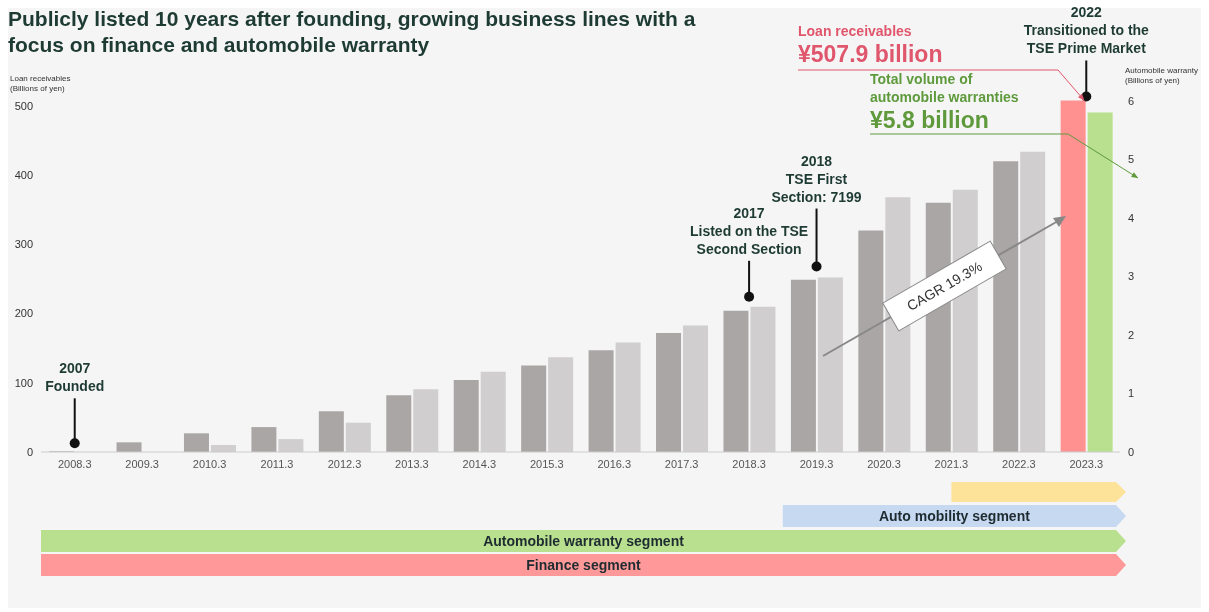 The width and height of the screenshot is (1209, 612). Describe the element at coordinates (352, 32) in the screenshot. I see `chart-title: Publicly listed 10 years after founding, growing business lines with a focus on finance and automobile warranty` at that location.